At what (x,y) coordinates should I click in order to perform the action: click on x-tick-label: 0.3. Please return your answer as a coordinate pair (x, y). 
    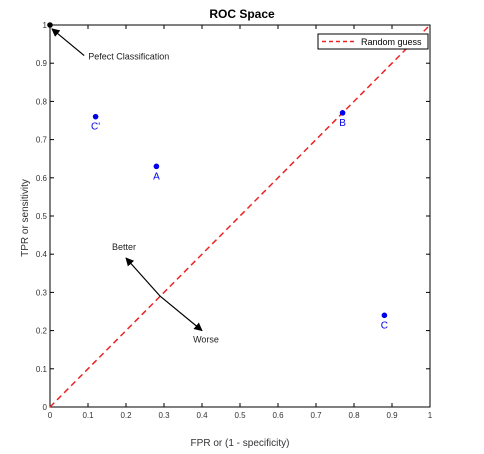
    Looking at the image, I should click on (164, 415).